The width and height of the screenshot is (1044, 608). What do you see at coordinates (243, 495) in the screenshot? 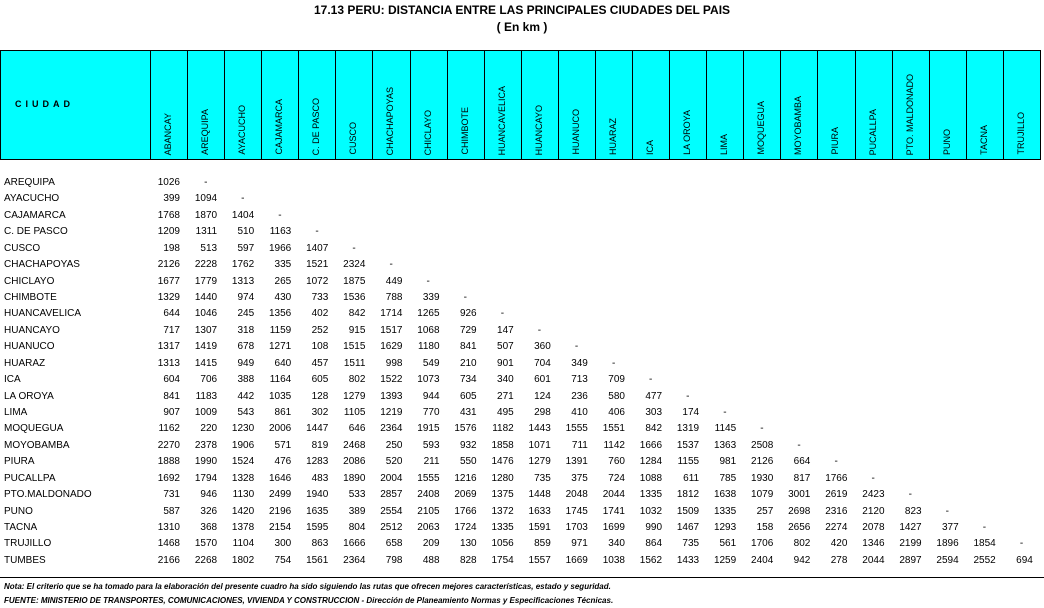
I see `distance-cell: 1130` at bounding box center [243, 495].